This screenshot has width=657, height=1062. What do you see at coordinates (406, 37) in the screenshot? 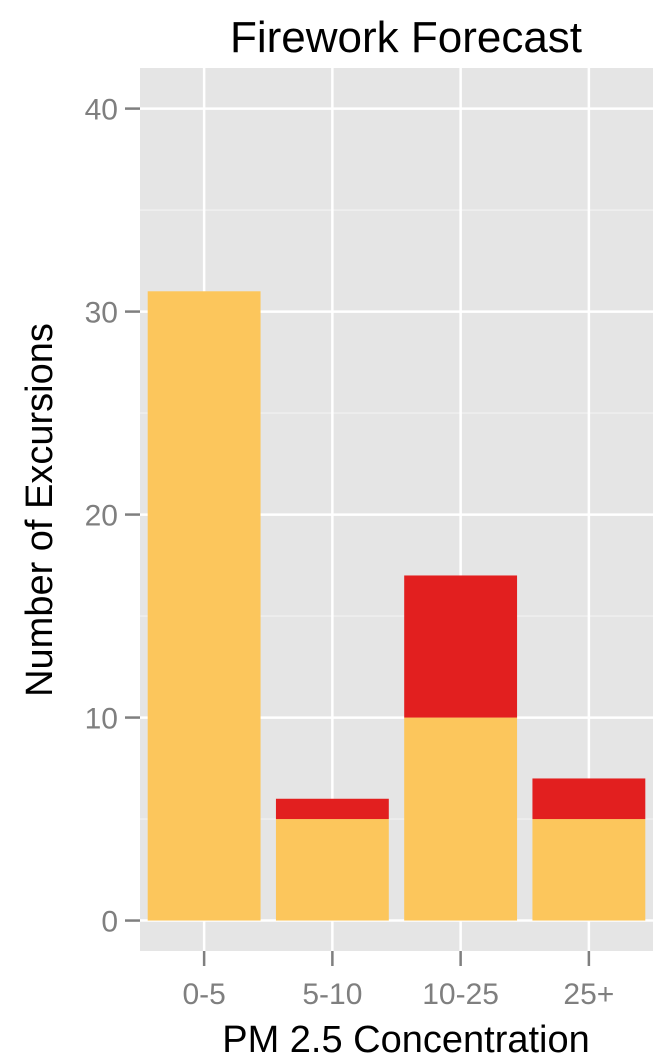
I see `chart-title: Firework Forecast` at bounding box center [406, 37].